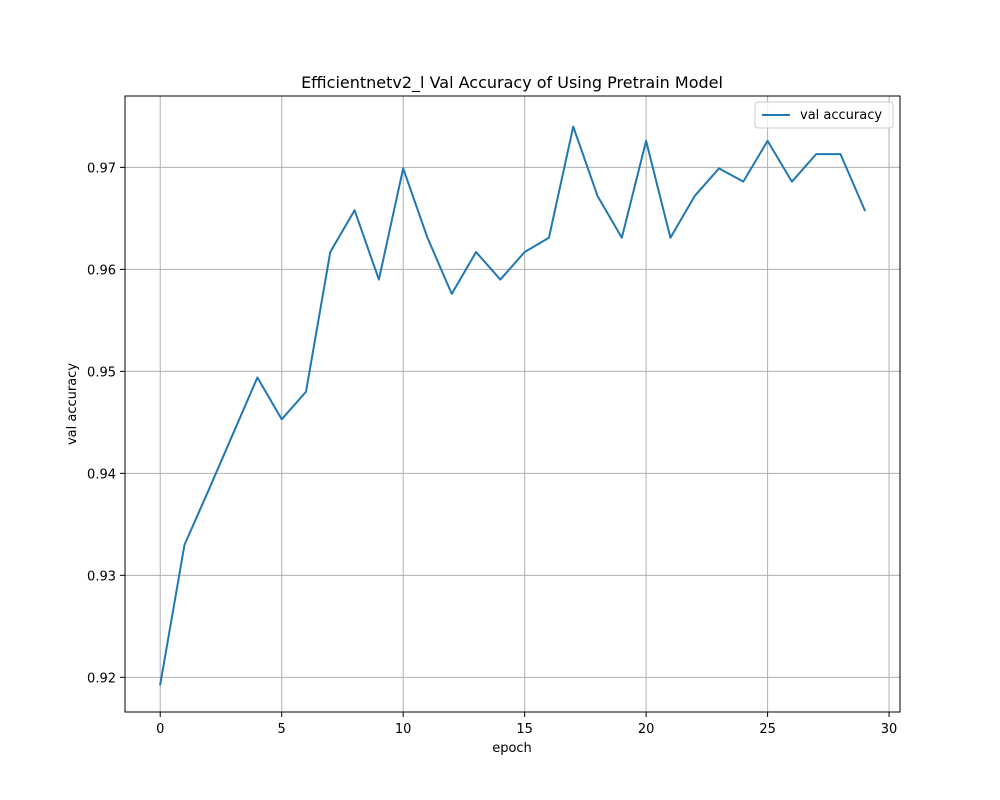 The height and width of the screenshot is (800, 1000). I want to click on legend: val accuracy, so click(824, 115).